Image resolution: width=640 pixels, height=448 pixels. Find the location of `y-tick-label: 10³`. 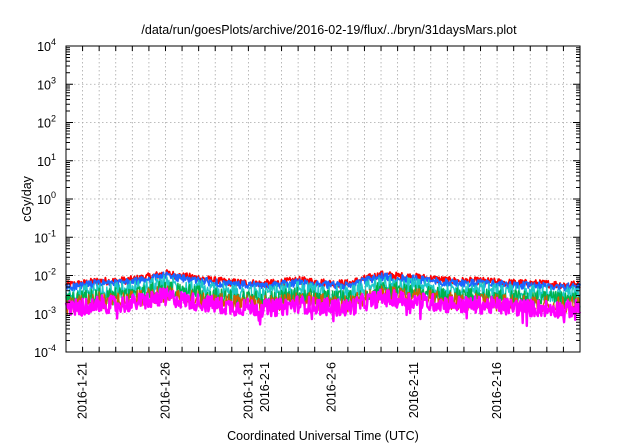

y-tick-label: 10³ is located at coordinates (46, 83).